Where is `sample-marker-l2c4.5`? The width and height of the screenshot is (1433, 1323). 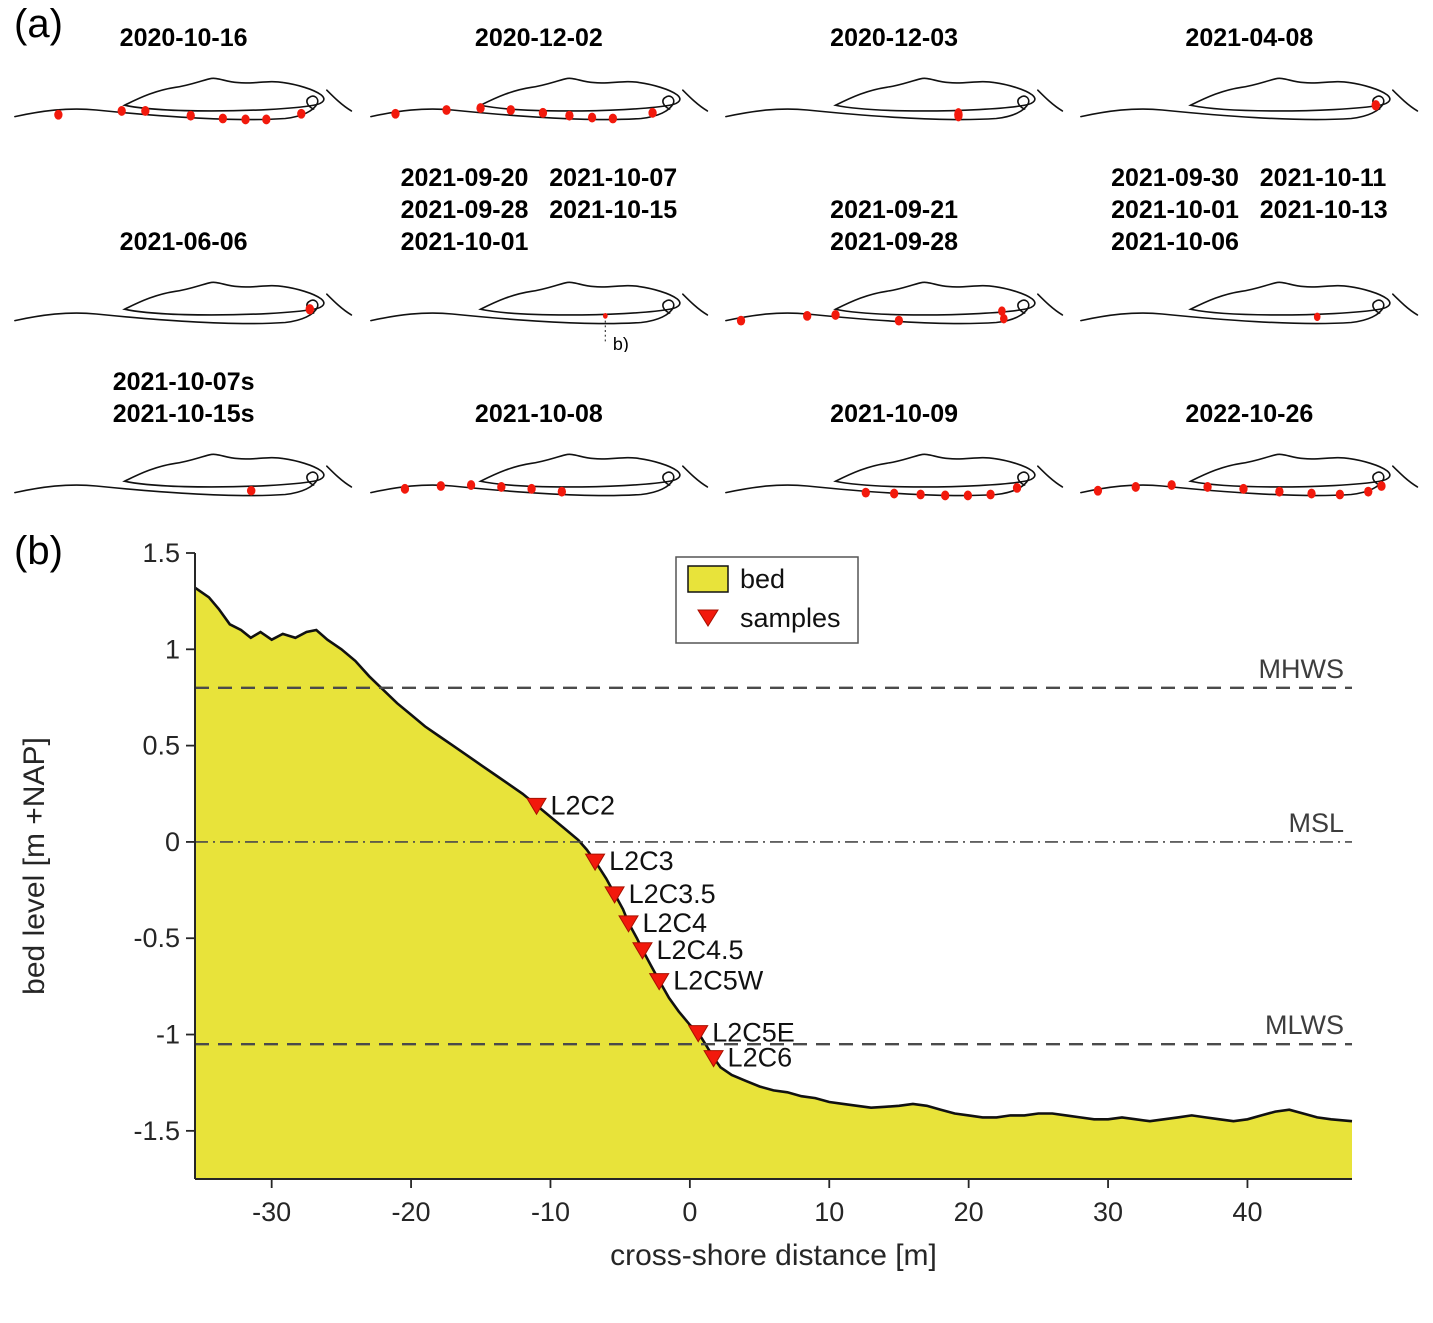
sample-marker-l2c4.5 is located at coordinates (642, 951).